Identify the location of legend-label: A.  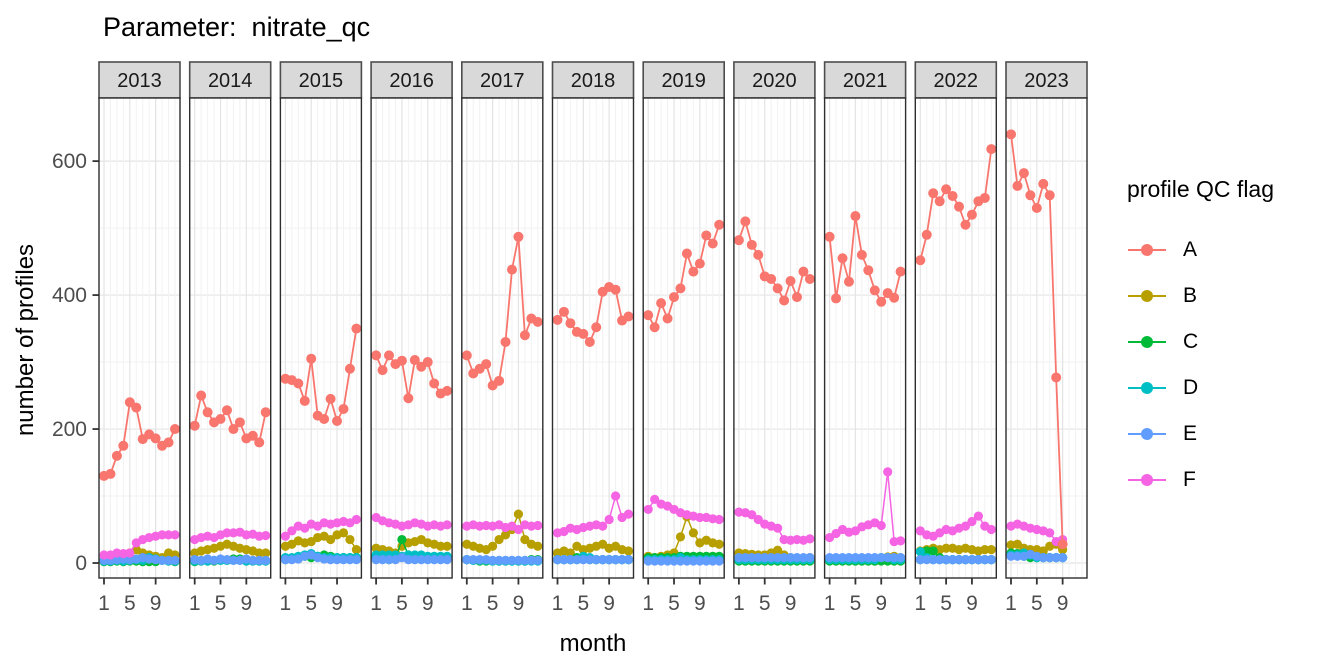
(1190, 249).